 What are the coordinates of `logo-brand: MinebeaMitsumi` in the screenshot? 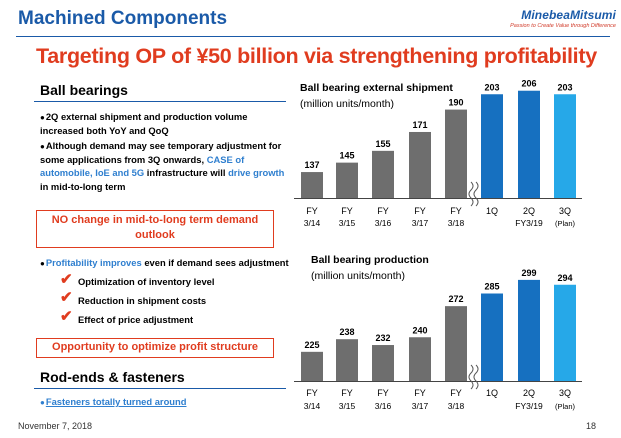 It's located at (568, 15).